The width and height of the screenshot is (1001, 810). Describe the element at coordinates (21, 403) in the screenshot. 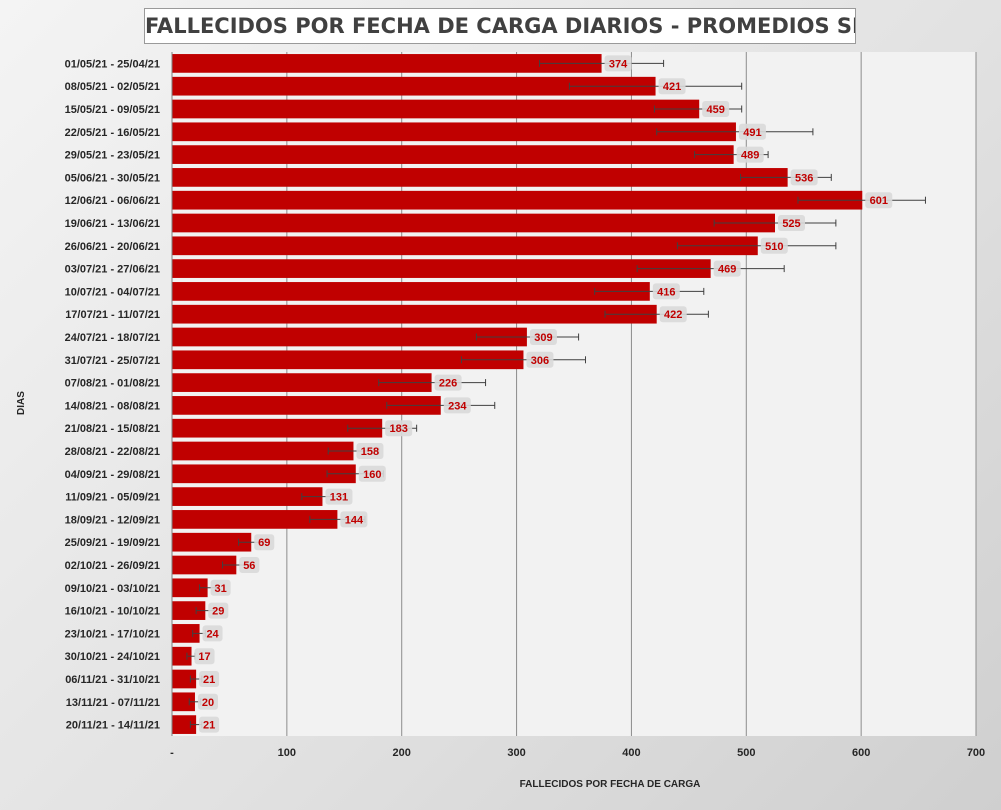

I see `y-axis-title: DIAS` at that location.